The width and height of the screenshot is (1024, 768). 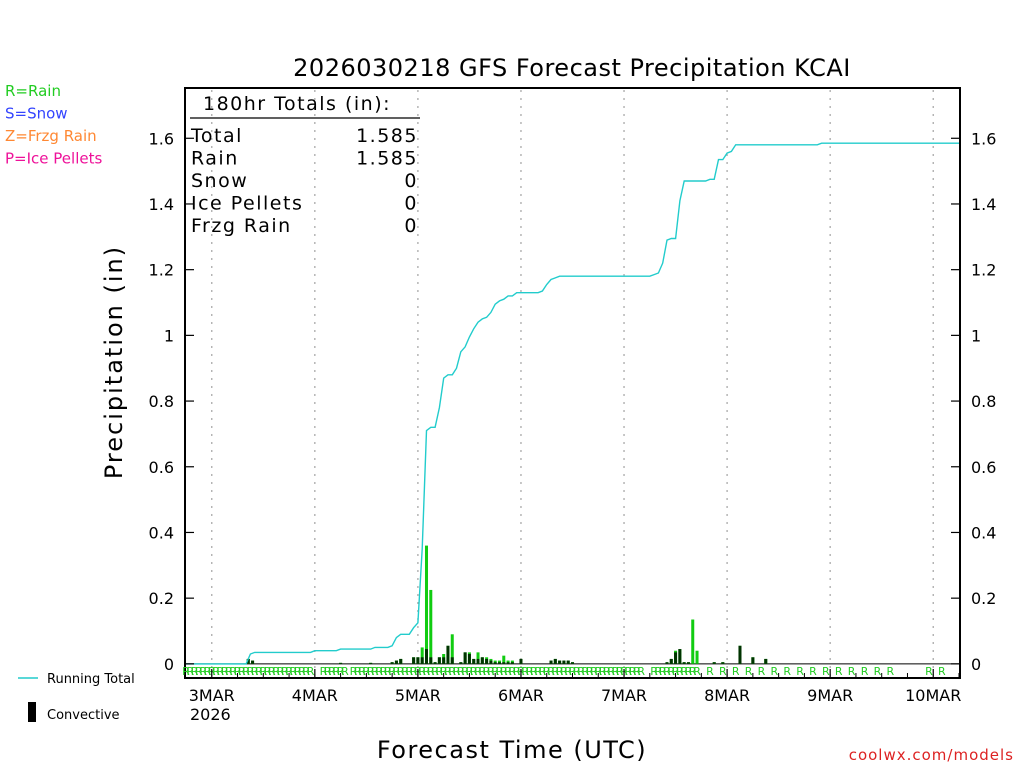 I want to click on precip-type-legend: R=Rain S=Snow Z=Frzg Rain P=Ice Pellets, so click(x=53, y=125).